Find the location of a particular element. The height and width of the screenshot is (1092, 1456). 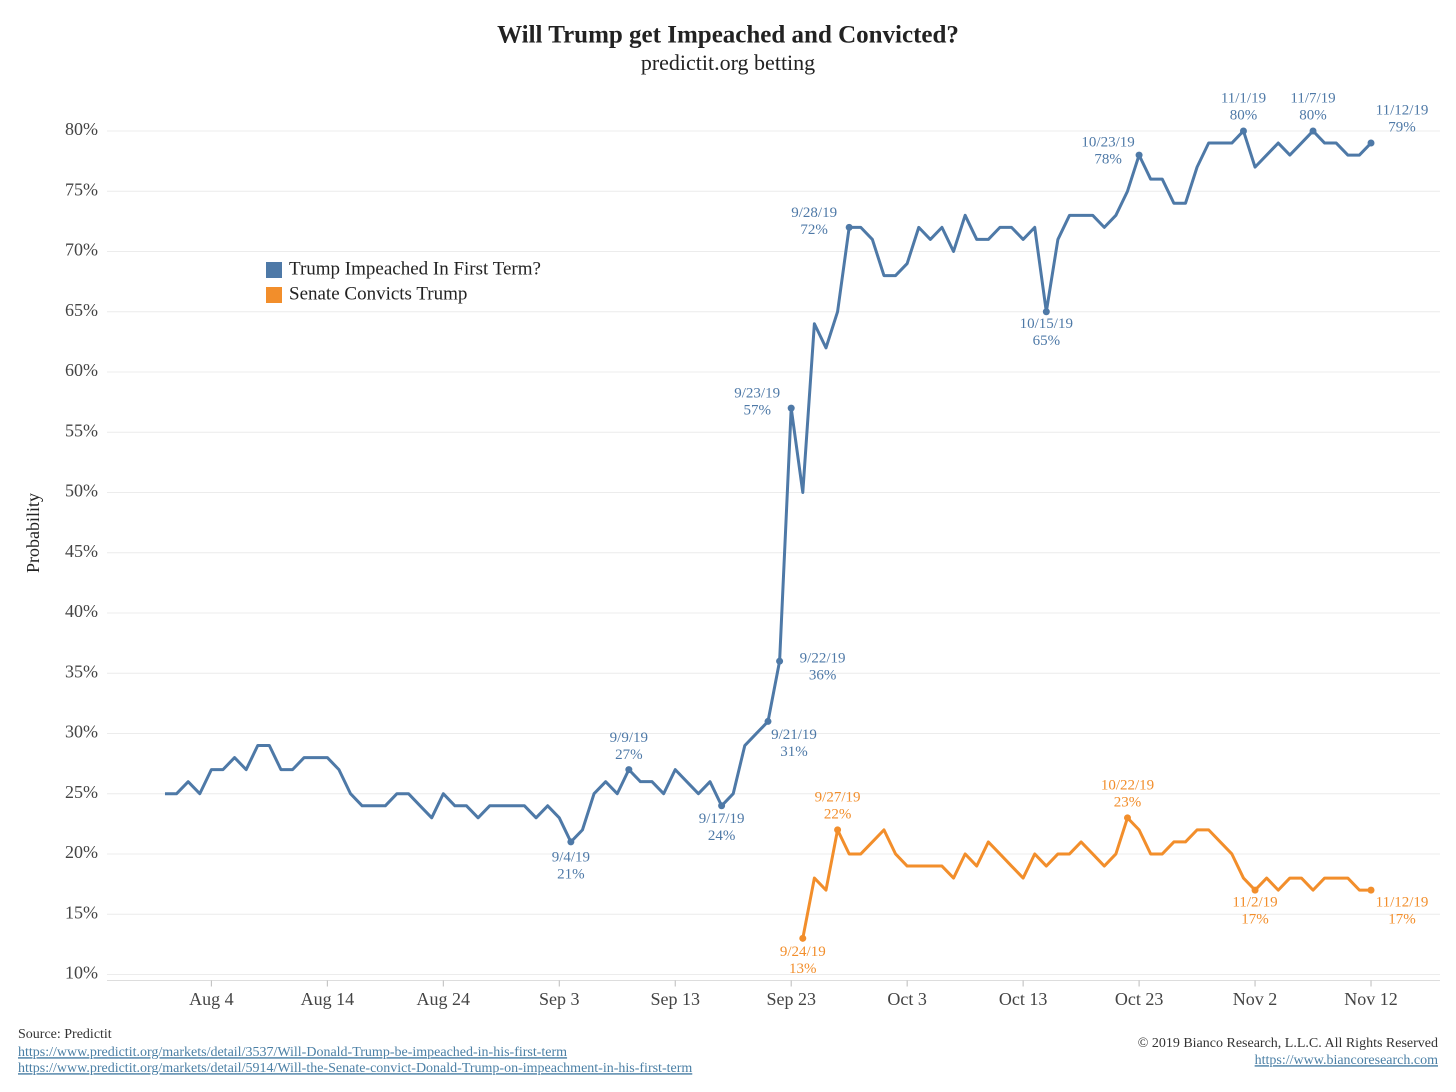

x-tick-label: Aug 24 is located at coordinates (444, 999).